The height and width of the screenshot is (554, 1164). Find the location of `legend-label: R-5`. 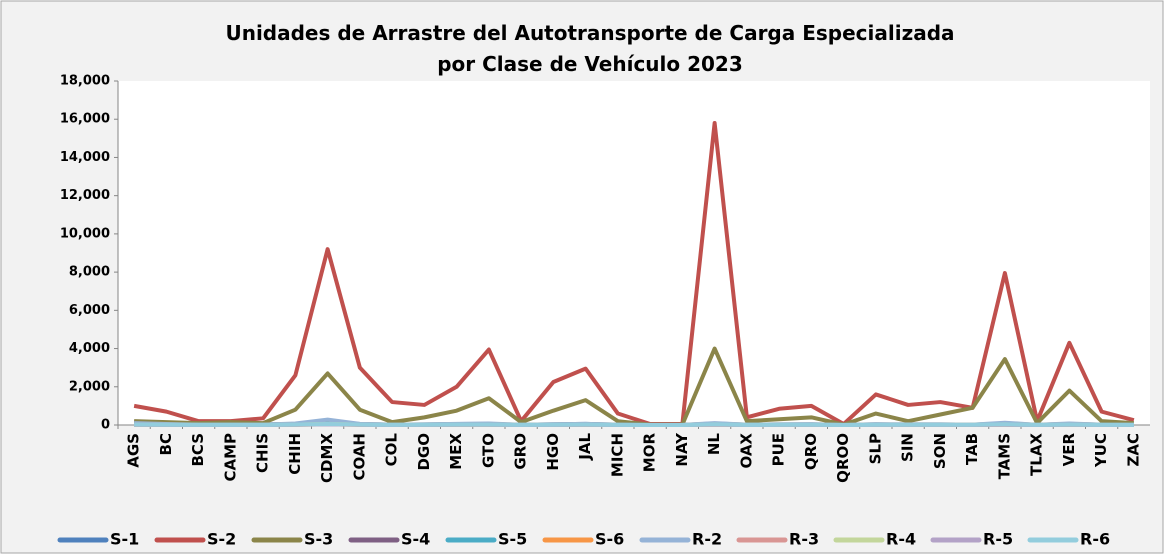

legend-label: R-5 is located at coordinates (998, 539).